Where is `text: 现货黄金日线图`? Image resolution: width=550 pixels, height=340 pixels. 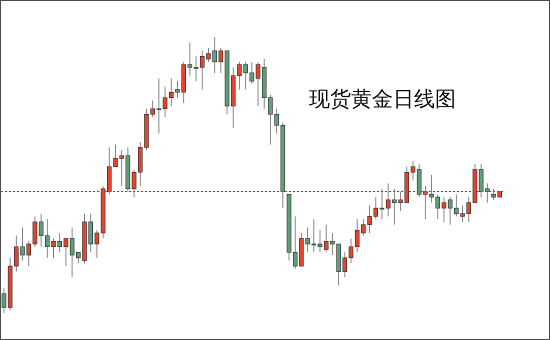 text: 现货黄金日线图 is located at coordinates (382, 99).